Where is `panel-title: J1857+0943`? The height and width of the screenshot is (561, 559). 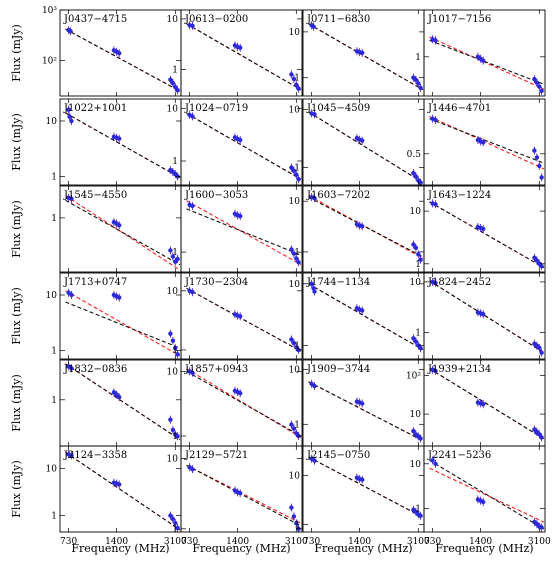 panel-title: J1857+0943 is located at coordinates (216, 369).